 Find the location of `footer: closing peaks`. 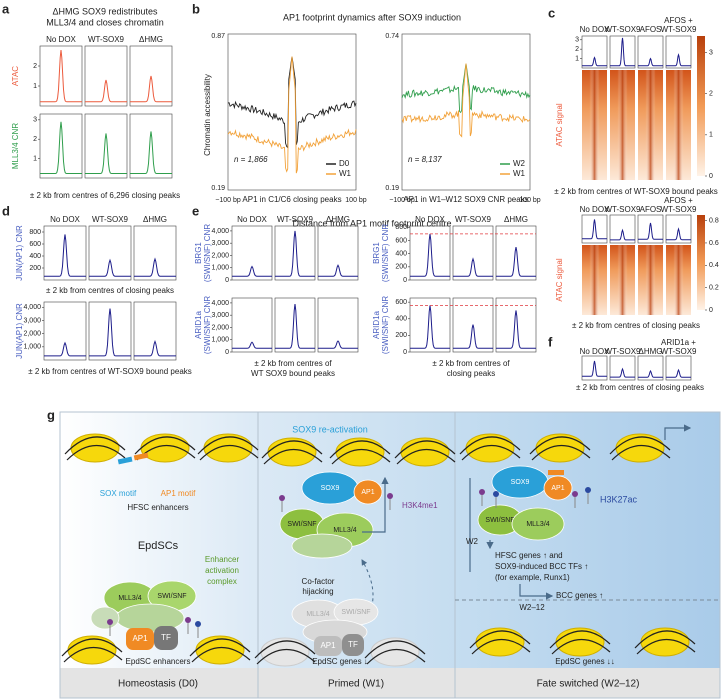

footer: closing peaks is located at coordinates (471, 373).